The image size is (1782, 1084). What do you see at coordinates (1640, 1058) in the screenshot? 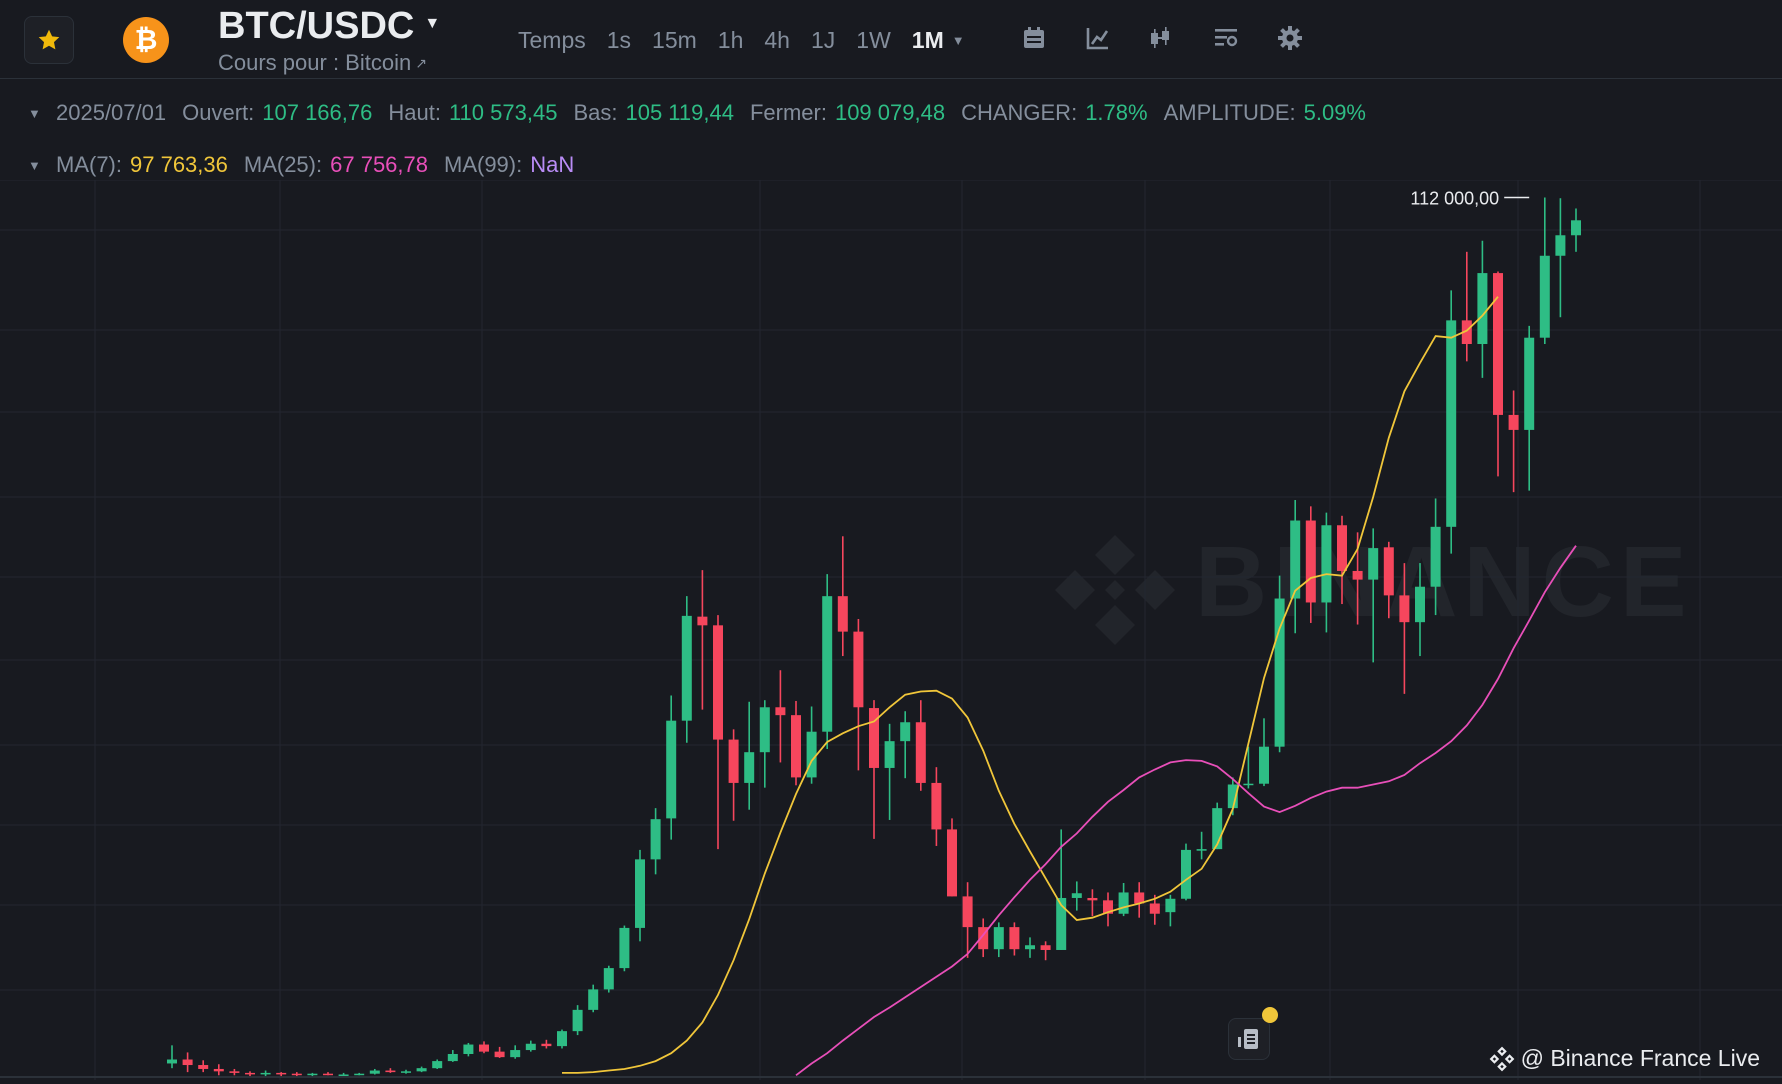
I see `credit-text: @ Binance France Live` at bounding box center [1640, 1058].